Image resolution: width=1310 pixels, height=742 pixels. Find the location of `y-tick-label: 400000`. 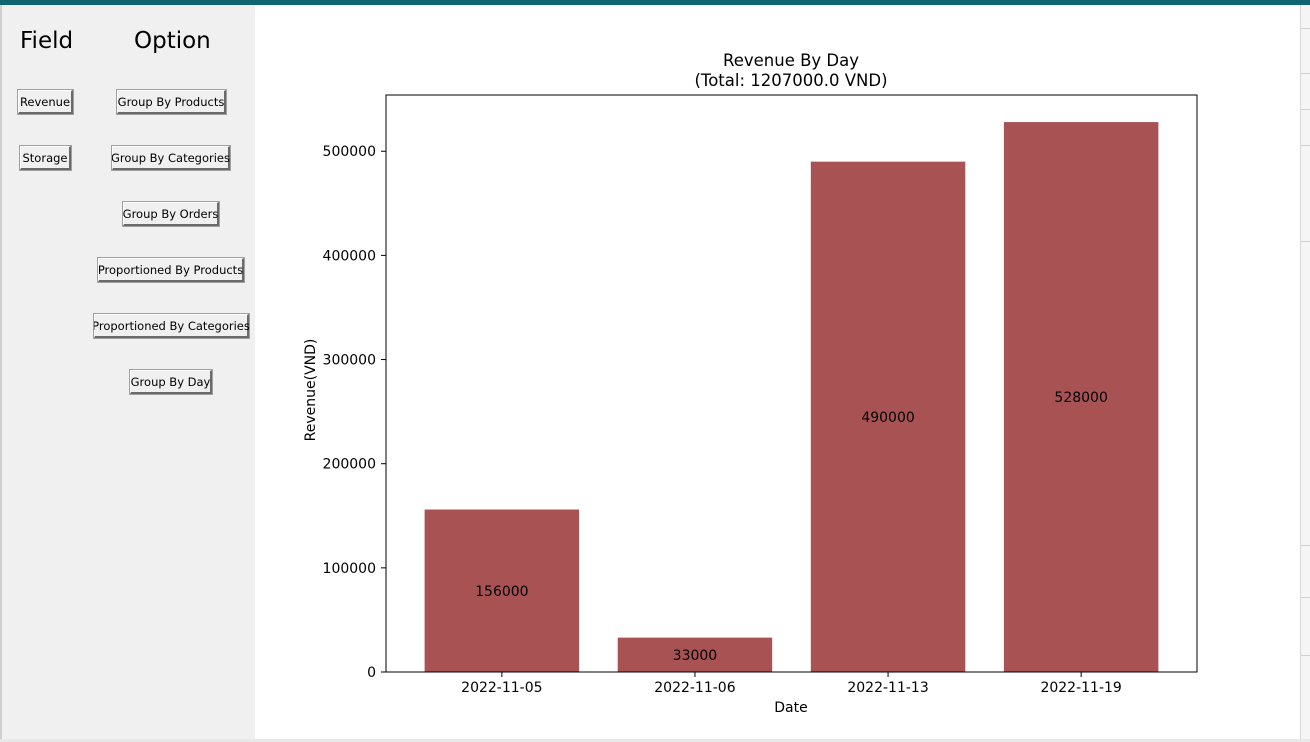

y-tick-label: 400000 is located at coordinates (349, 256).